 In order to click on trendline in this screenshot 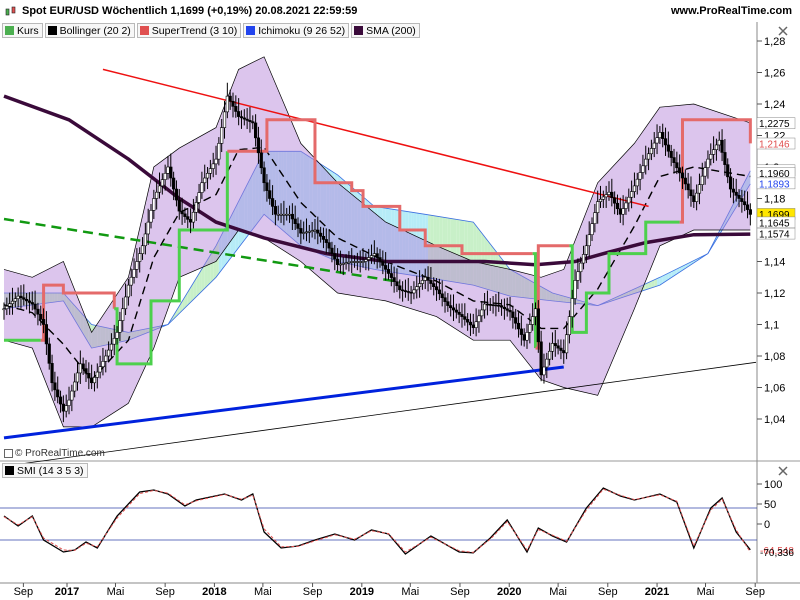, I will do `click(283, 402)`.